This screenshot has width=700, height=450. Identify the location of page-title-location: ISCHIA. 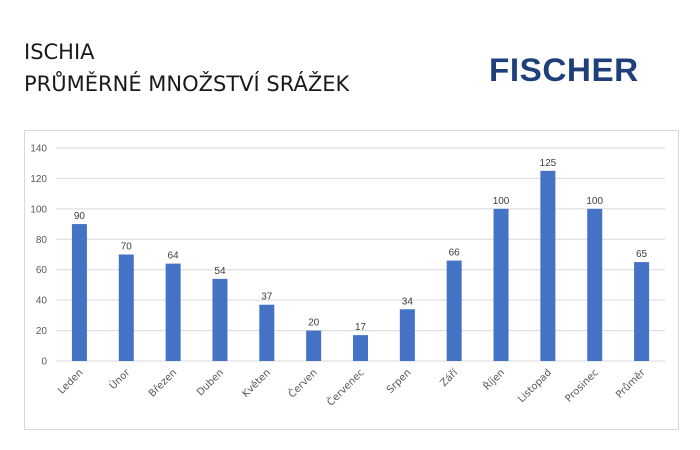
(59, 52).